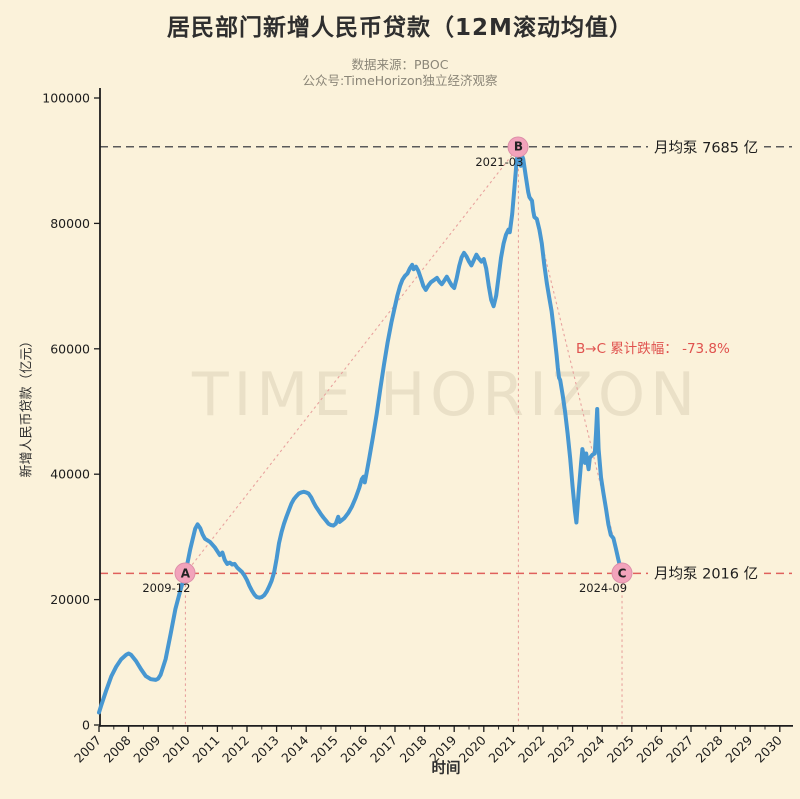 The image size is (800, 799). Describe the element at coordinates (176, 748) in the screenshot. I see `x-tick-label: 2010` at that location.